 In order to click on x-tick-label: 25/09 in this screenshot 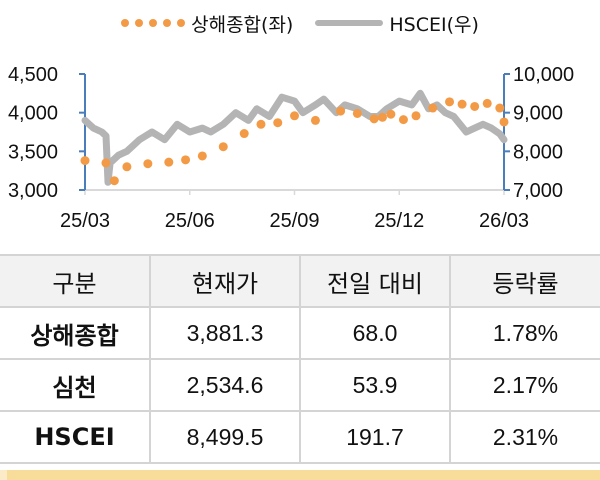, I will do `click(294, 221)`.